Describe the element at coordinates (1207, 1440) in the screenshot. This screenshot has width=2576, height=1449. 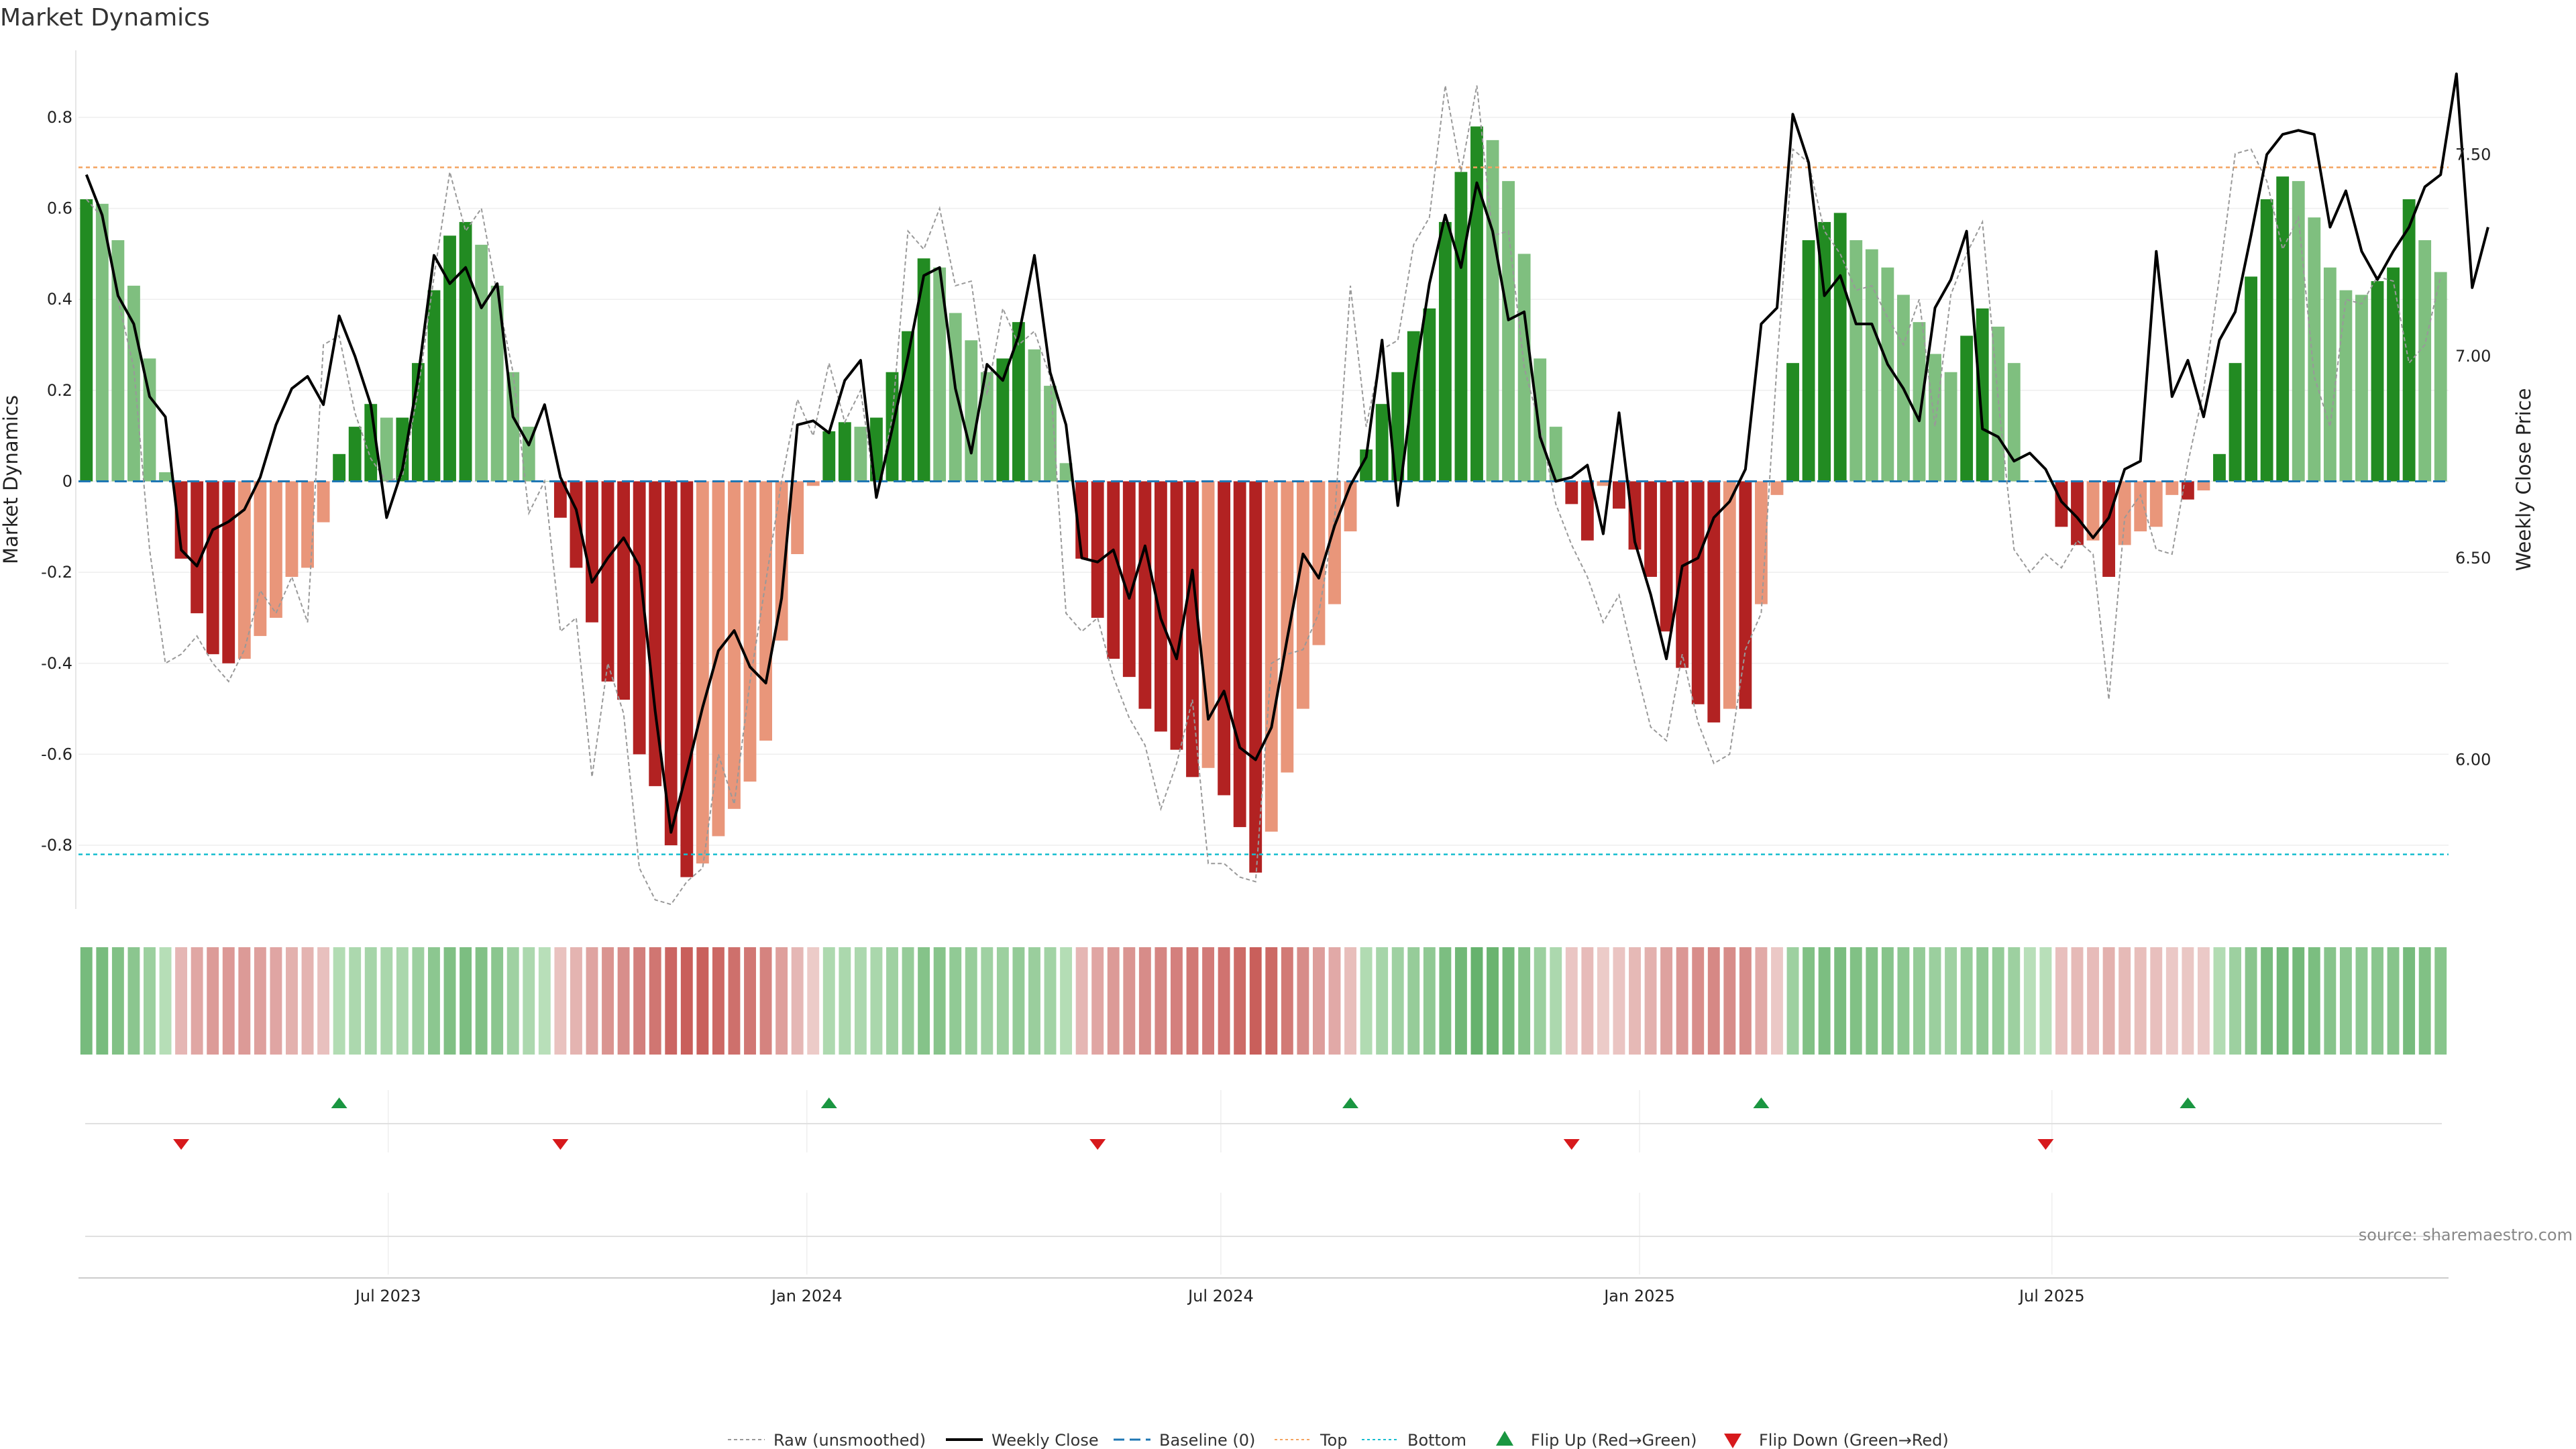
I see `legend-baseline-label: Baseline (0)` at that location.